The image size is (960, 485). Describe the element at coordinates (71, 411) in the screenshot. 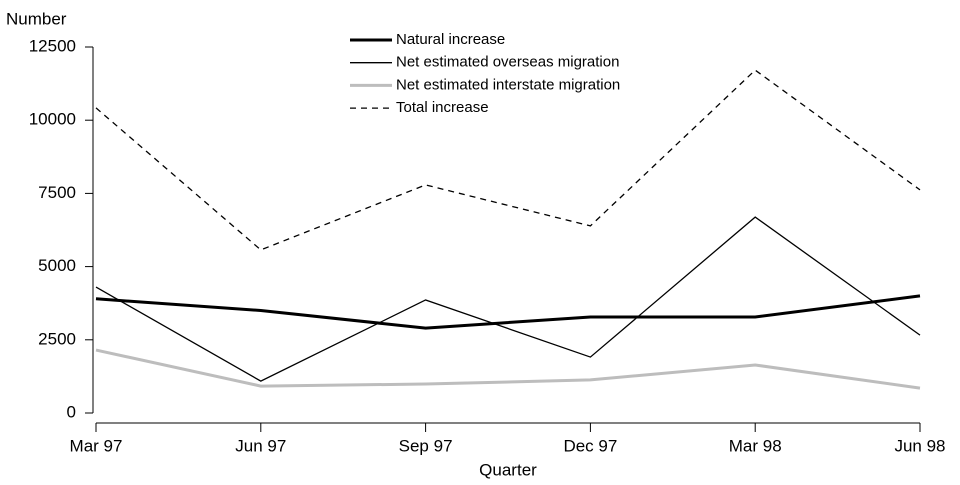

I see `y-tick-label: 0` at that location.